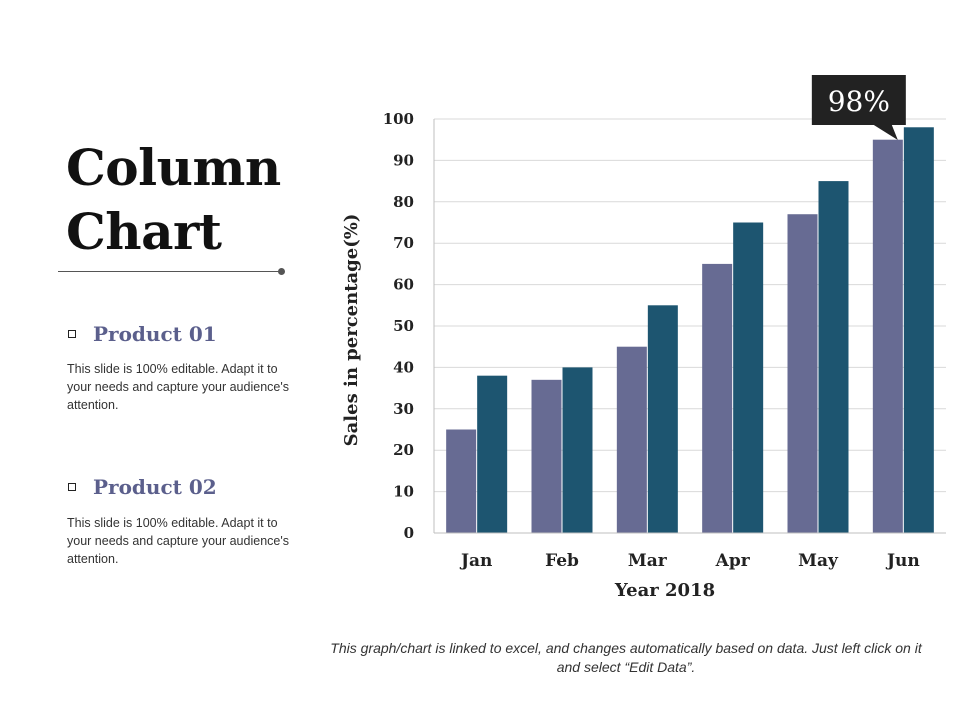 The height and width of the screenshot is (720, 960). Describe the element at coordinates (902, 561) in the screenshot. I see `x-tick-label: Jun` at that location.